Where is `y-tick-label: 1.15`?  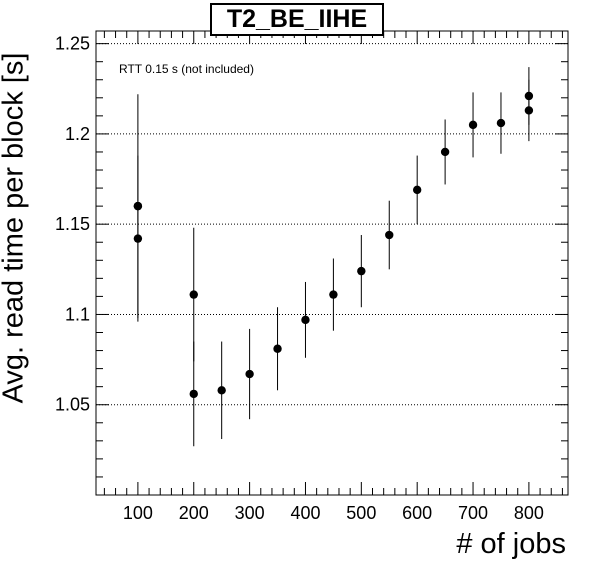 y-tick-label: 1.15 is located at coordinates (72, 224).